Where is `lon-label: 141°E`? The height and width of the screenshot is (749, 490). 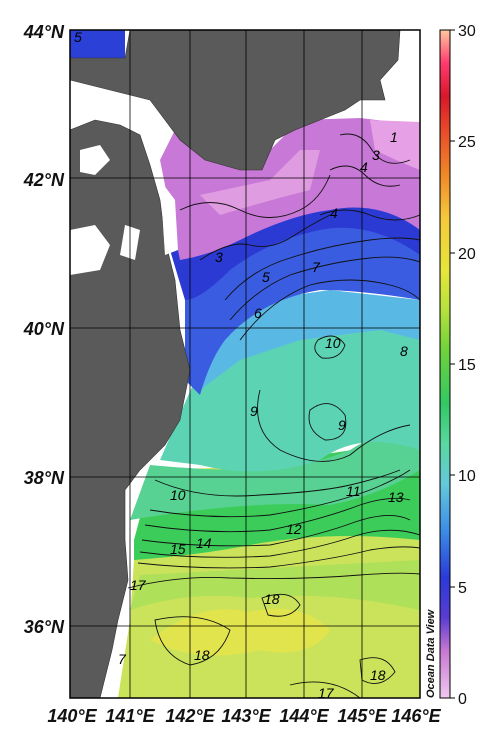
lon-label: 141°E is located at coordinates (130, 716).